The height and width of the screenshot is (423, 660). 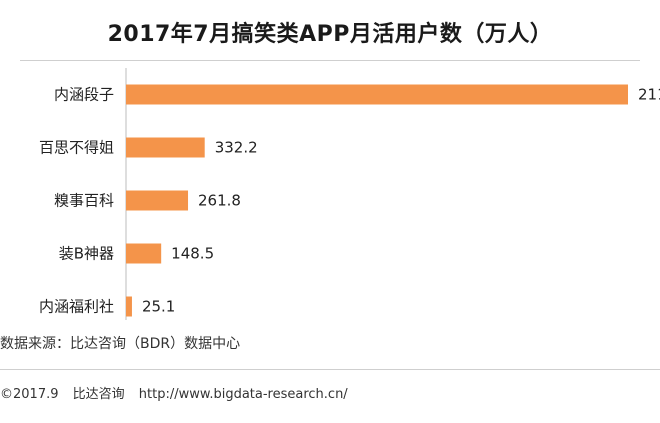 What do you see at coordinates (98, 394) in the screenshot?
I see `footer-company: 比达咨询` at bounding box center [98, 394].